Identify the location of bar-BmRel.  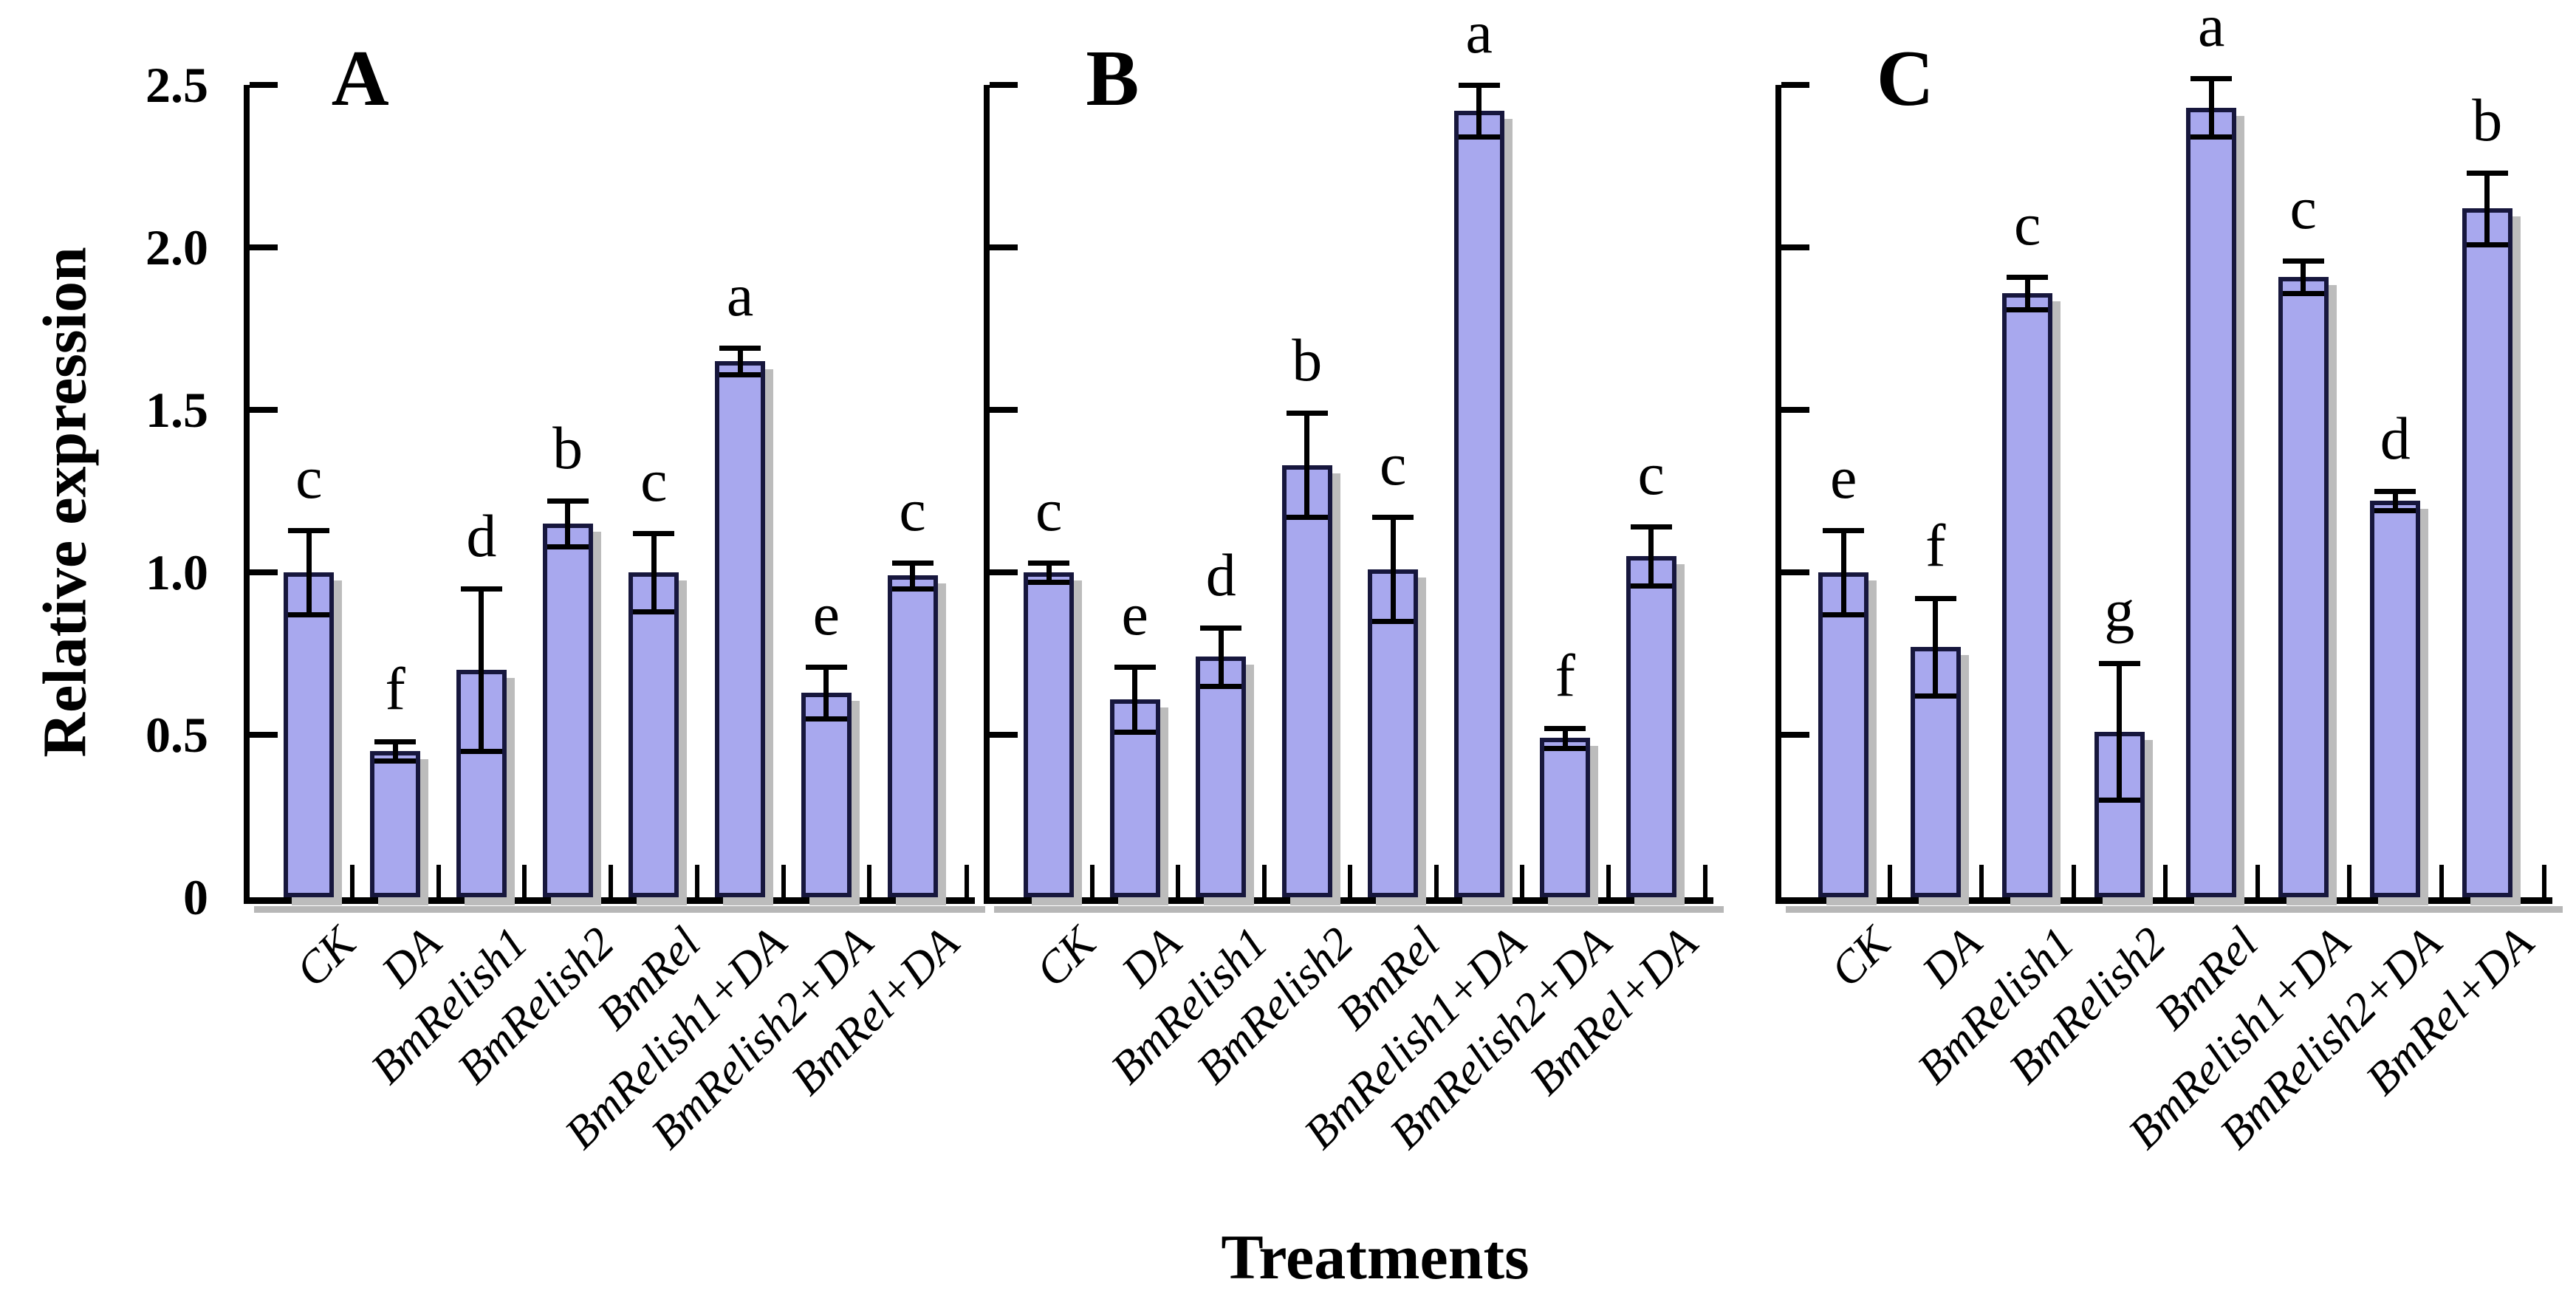
(653, 734).